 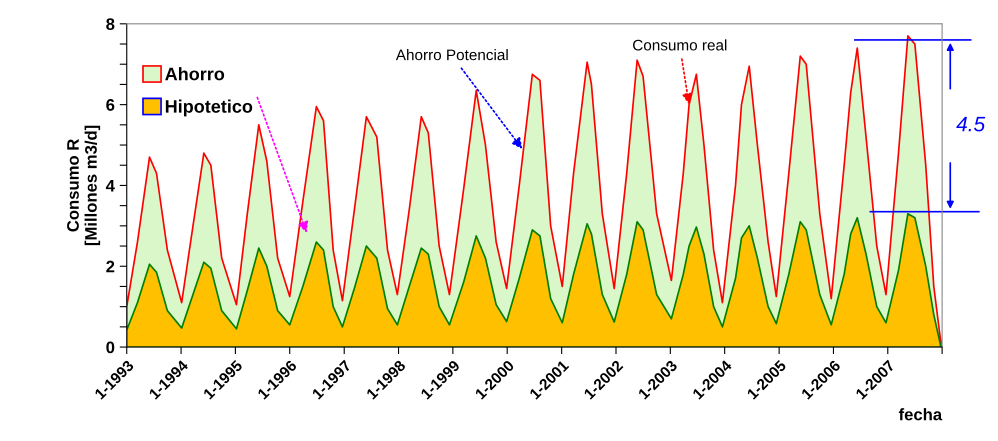 I want to click on legend-label: Hipotetico, so click(x=209, y=108).